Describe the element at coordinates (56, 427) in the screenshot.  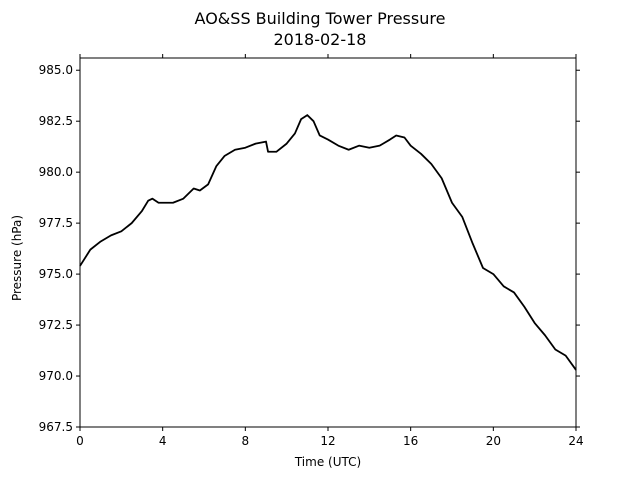
I see `y-tick-label: 967.5` at that location.